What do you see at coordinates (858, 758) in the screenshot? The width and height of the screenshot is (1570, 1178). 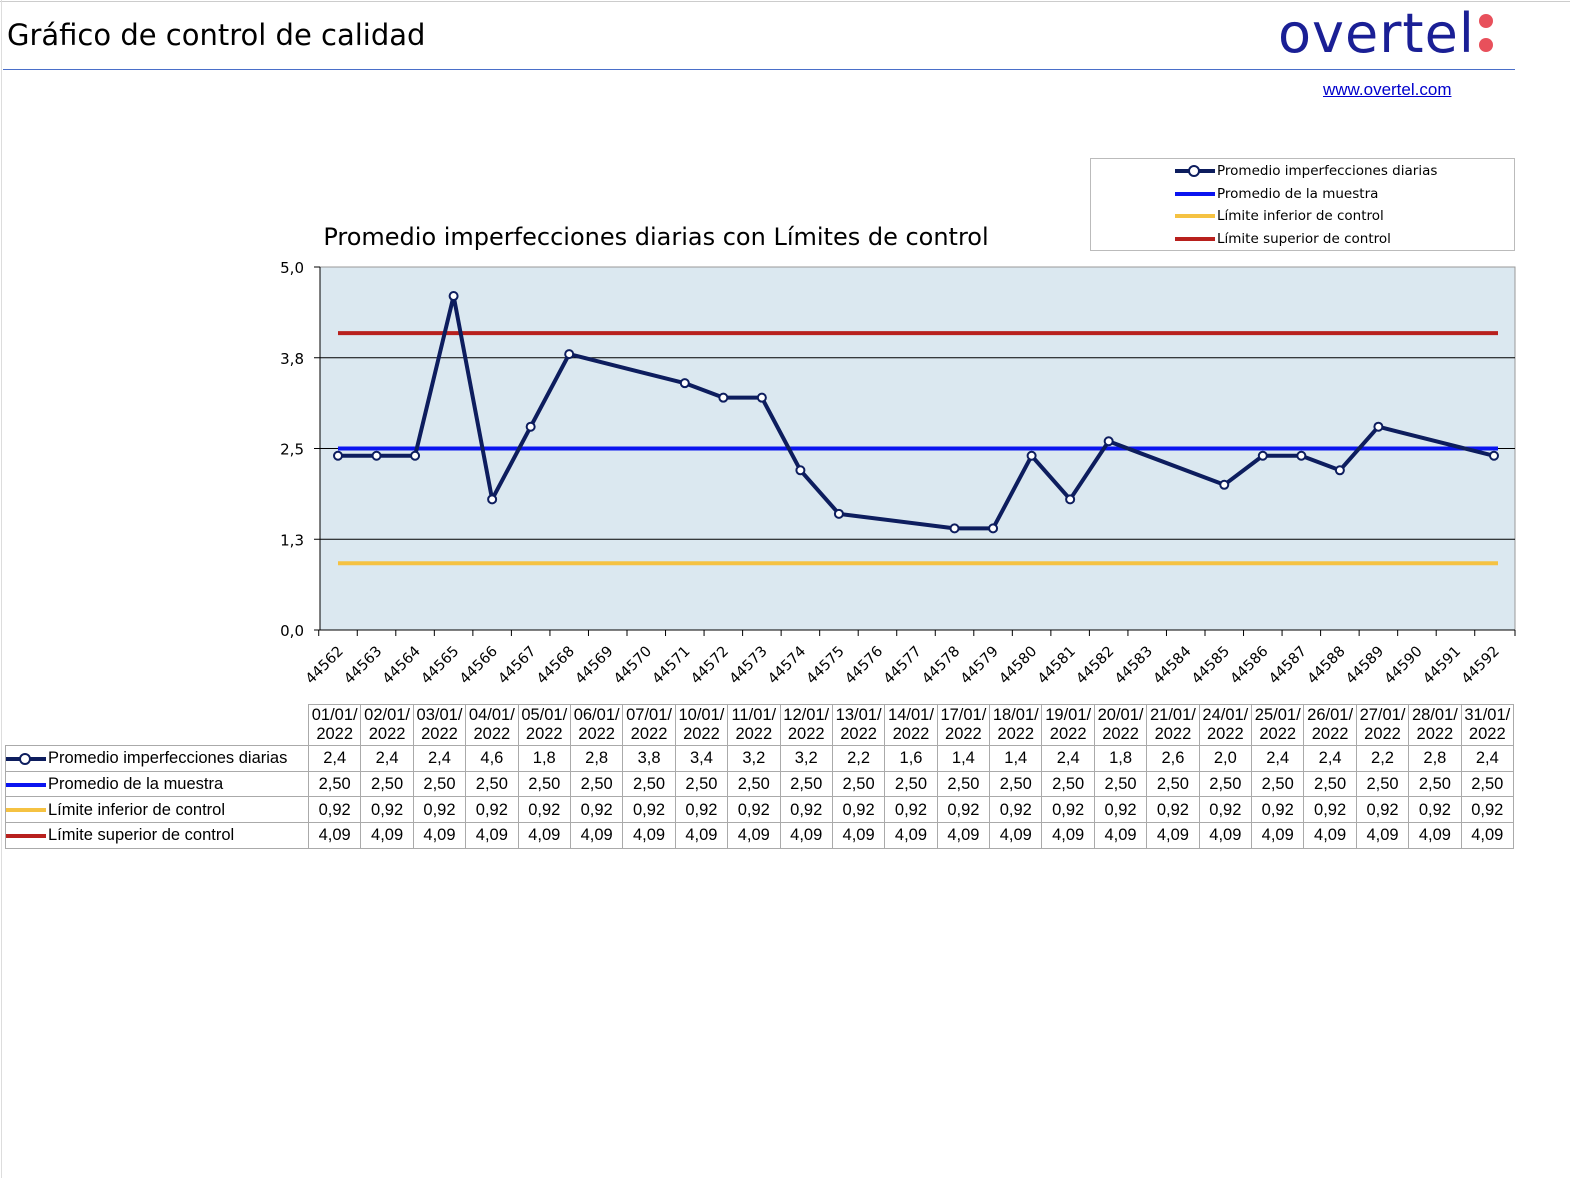 I see `table-cell: 2,2` at bounding box center [858, 758].